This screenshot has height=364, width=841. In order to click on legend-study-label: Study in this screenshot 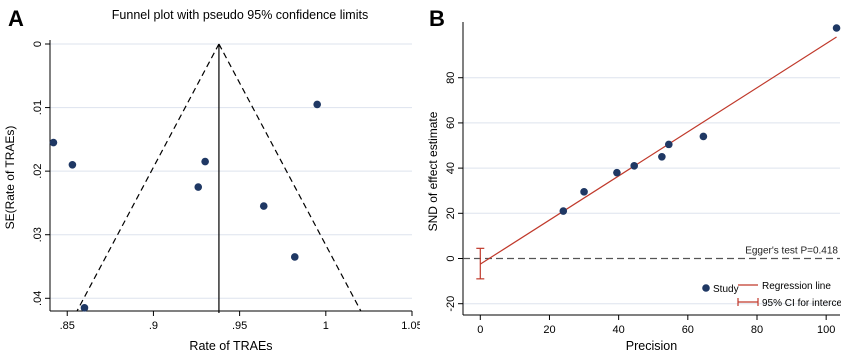, I will do `click(726, 289)`.